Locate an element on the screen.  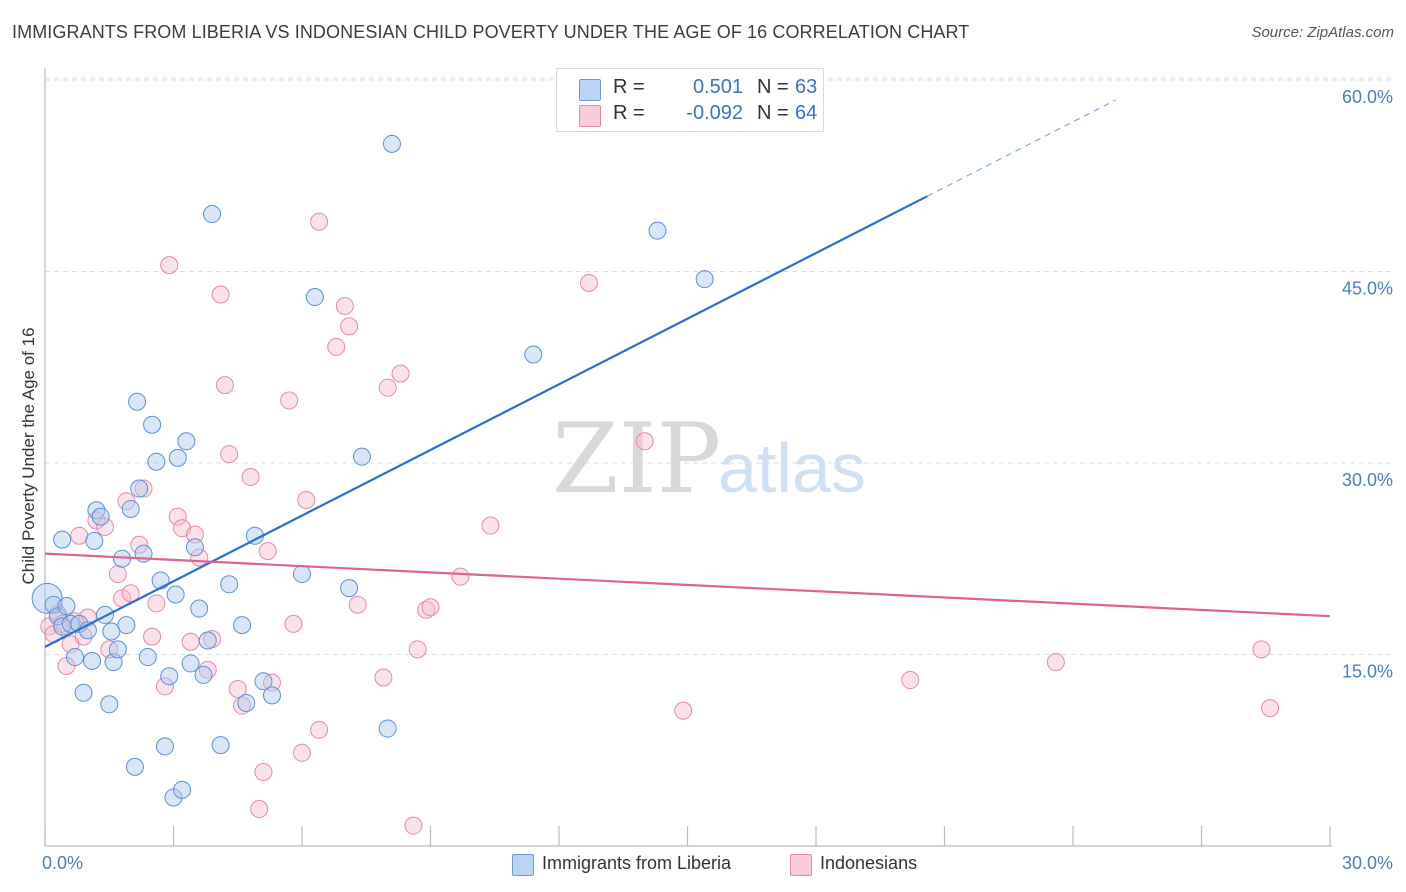
legend-series: Immigrants from Liberia Indonesians is located at coordinates (703, 865).